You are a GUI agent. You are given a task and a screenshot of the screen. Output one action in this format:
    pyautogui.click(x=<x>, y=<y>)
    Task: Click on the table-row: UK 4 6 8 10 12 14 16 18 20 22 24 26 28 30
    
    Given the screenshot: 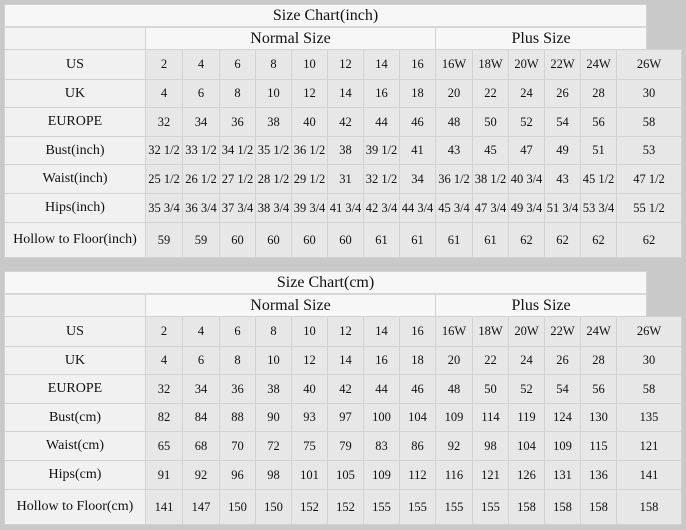 What is the action you would take?
    pyautogui.click(x=343, y=360)
    